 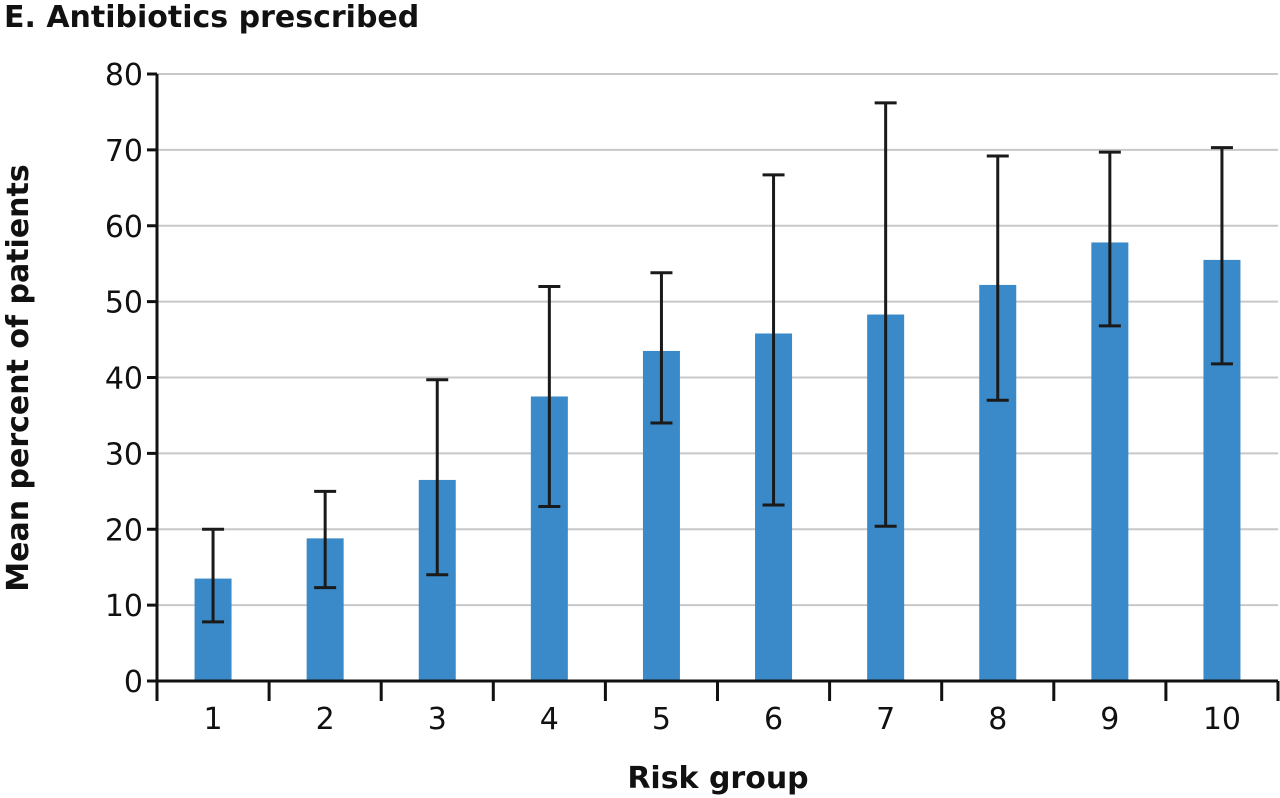 What do you see at coordinates (213, 719) in the screenshot?
I see `x-tick-label: 1` at bounding box center [213, 719].